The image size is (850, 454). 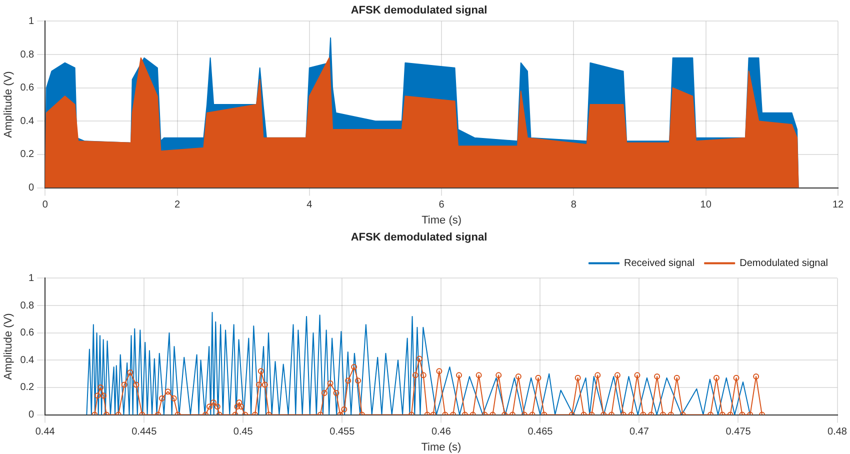 I want to click on x-tick-label: 12, so click(x=838, y=205).